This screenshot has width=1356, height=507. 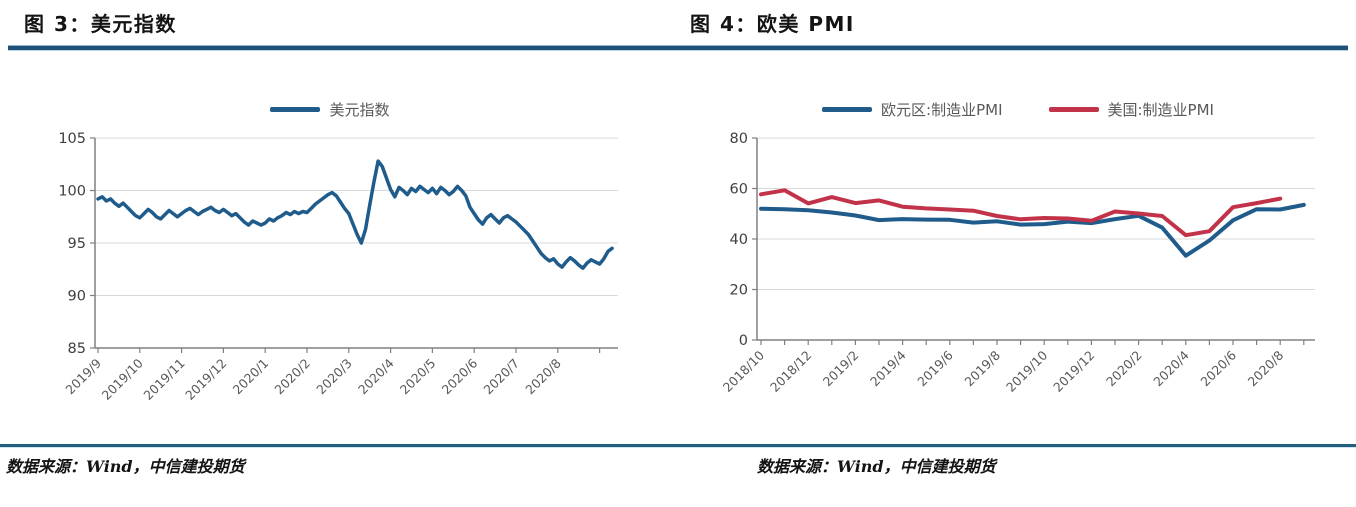 What do you see at coordinates (77, 244) in the screenshot?
I see `svg-text: 95` at bounding box center [77, 244].